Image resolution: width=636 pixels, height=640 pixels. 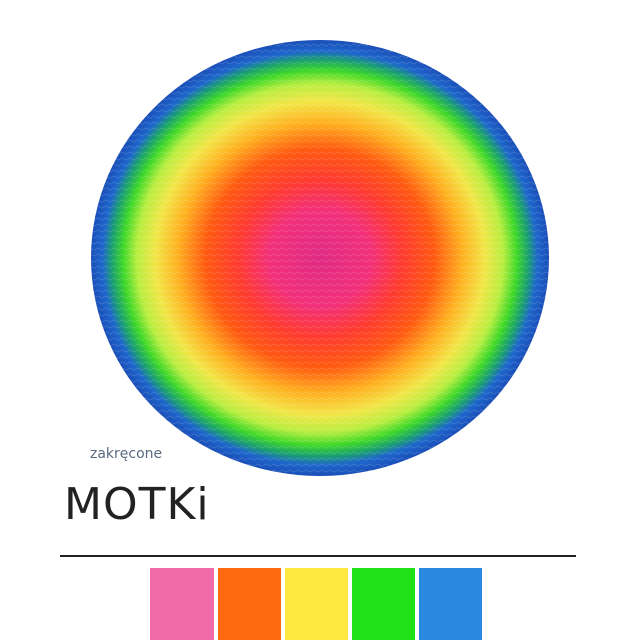 What do you see at coordinates (182, 604) in the screenshot?
I see `swatch-pink` at bounding box center [182, 604].